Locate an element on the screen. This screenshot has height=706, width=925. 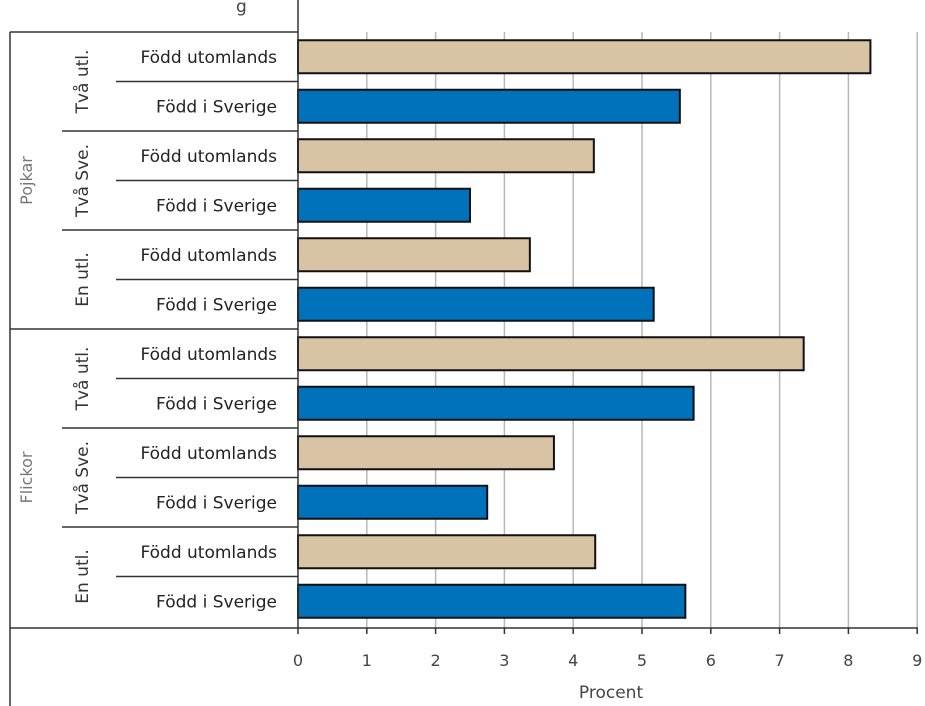
x-tick-label: 6 is located at coordinates (711, 660).